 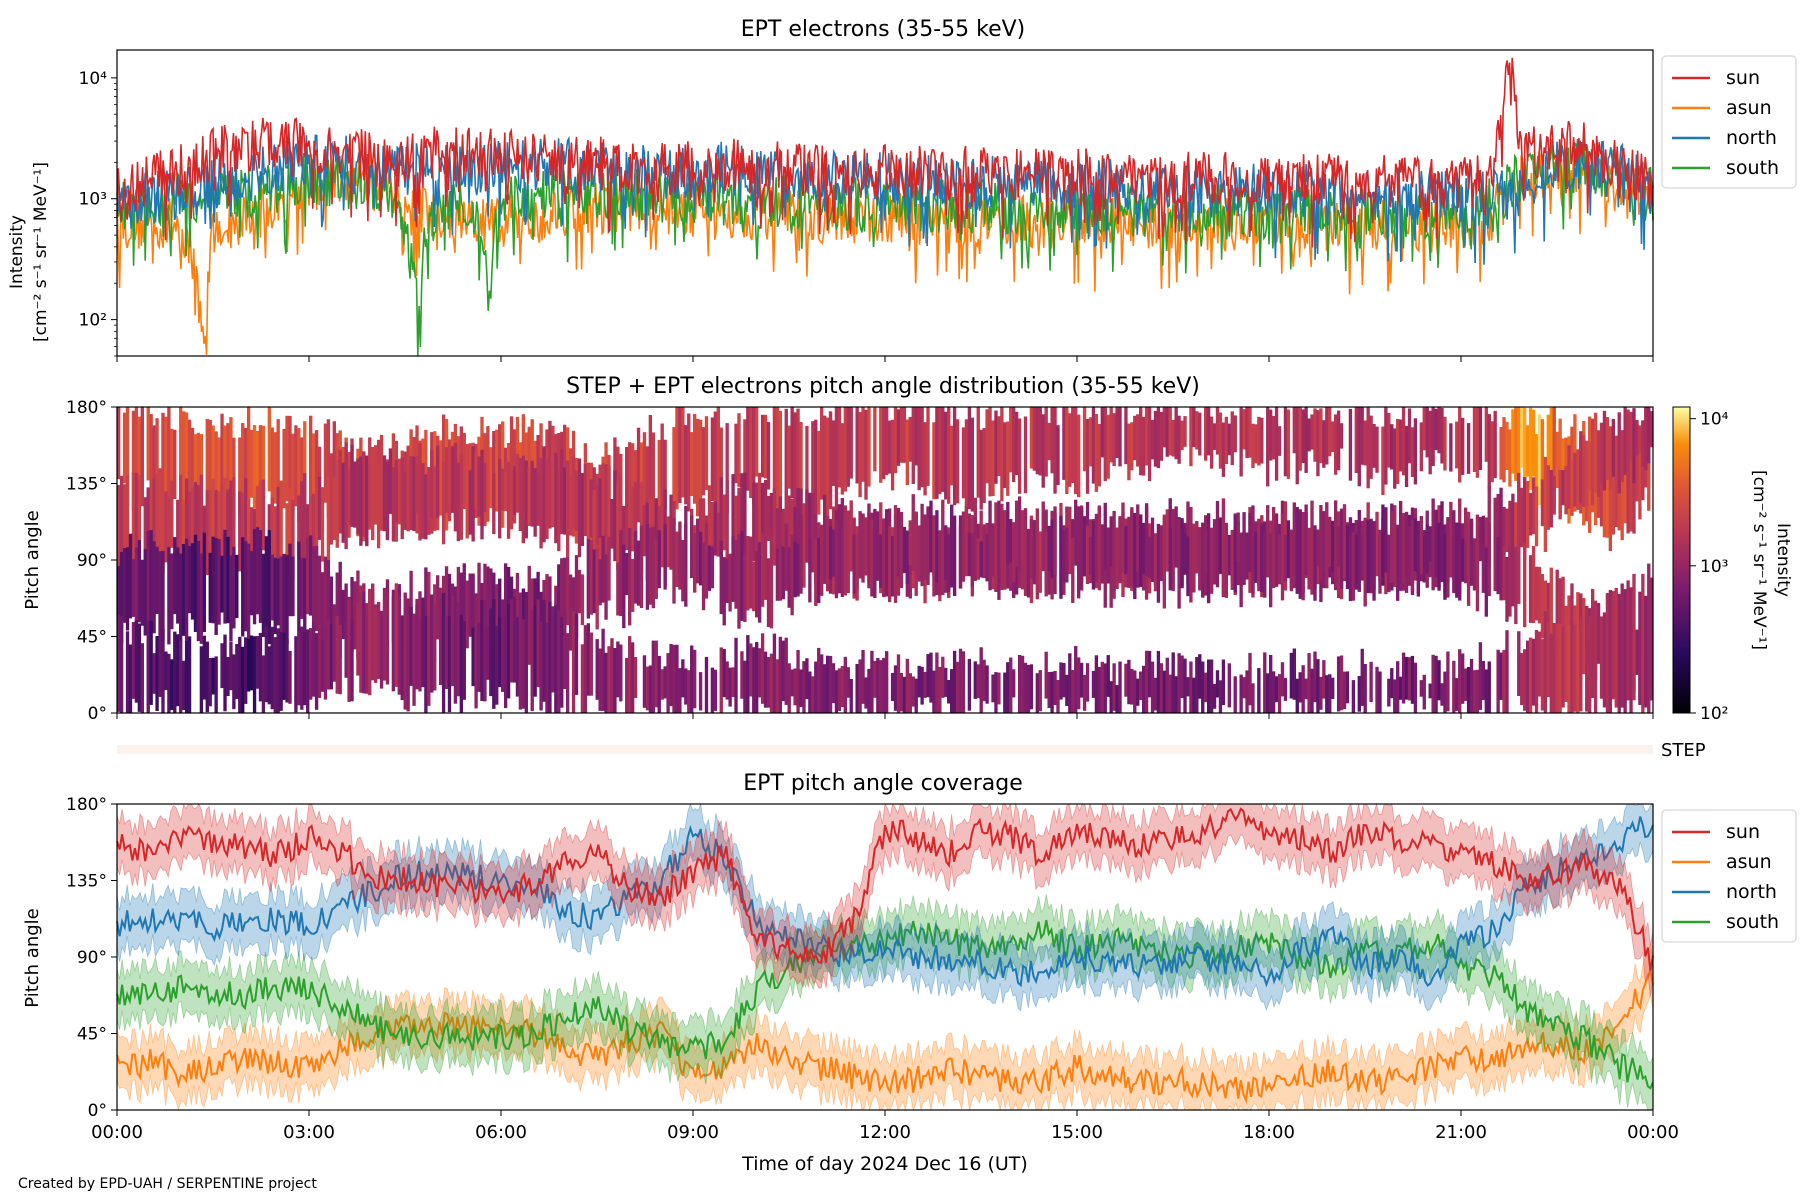 I want to click on panel3-ytick-label-2: 90°, so click(x=92, y=958).